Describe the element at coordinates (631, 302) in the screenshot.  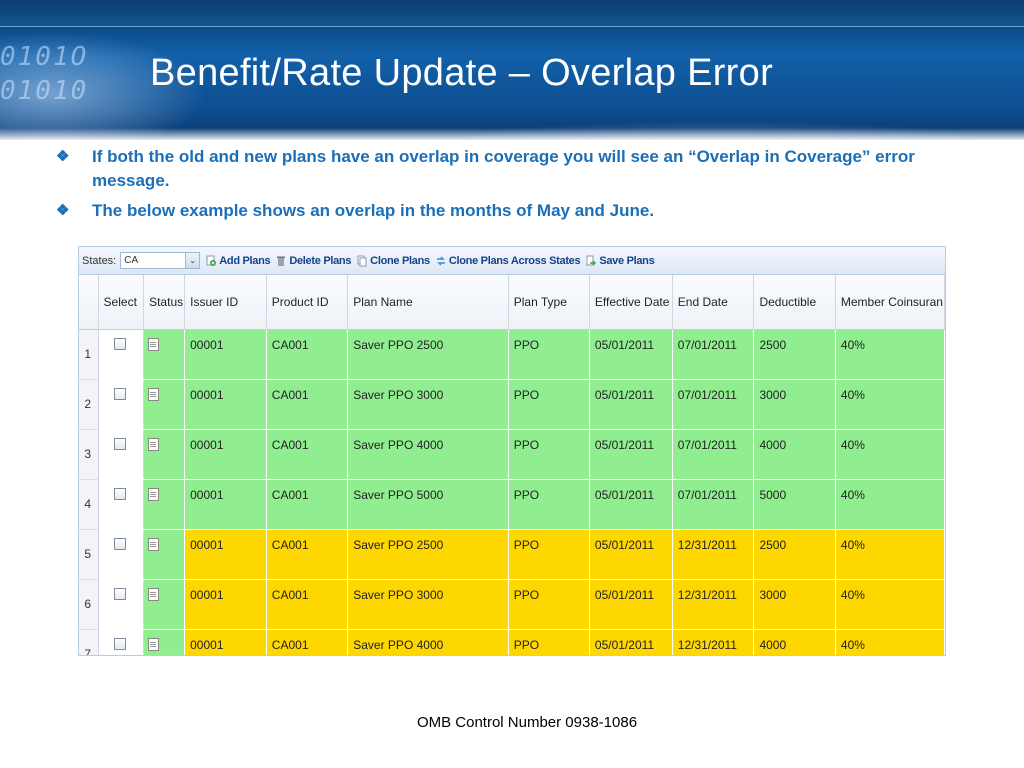
I see `column-header: Effective Date` at that location.